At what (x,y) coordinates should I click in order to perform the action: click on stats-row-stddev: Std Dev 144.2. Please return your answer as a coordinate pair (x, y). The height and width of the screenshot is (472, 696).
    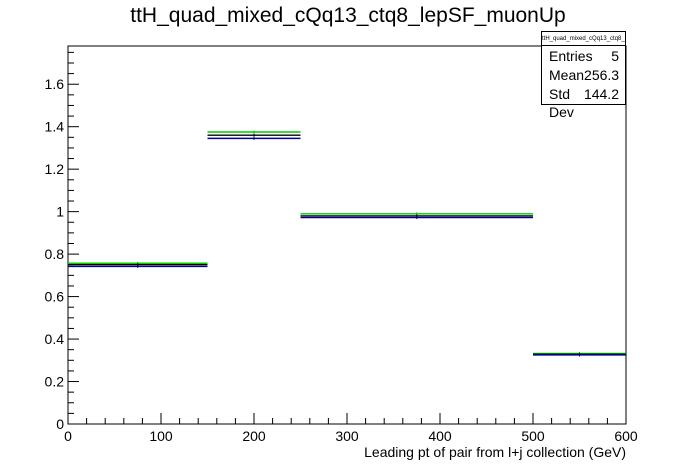
    Looking at the image, I should click on (583, 102).